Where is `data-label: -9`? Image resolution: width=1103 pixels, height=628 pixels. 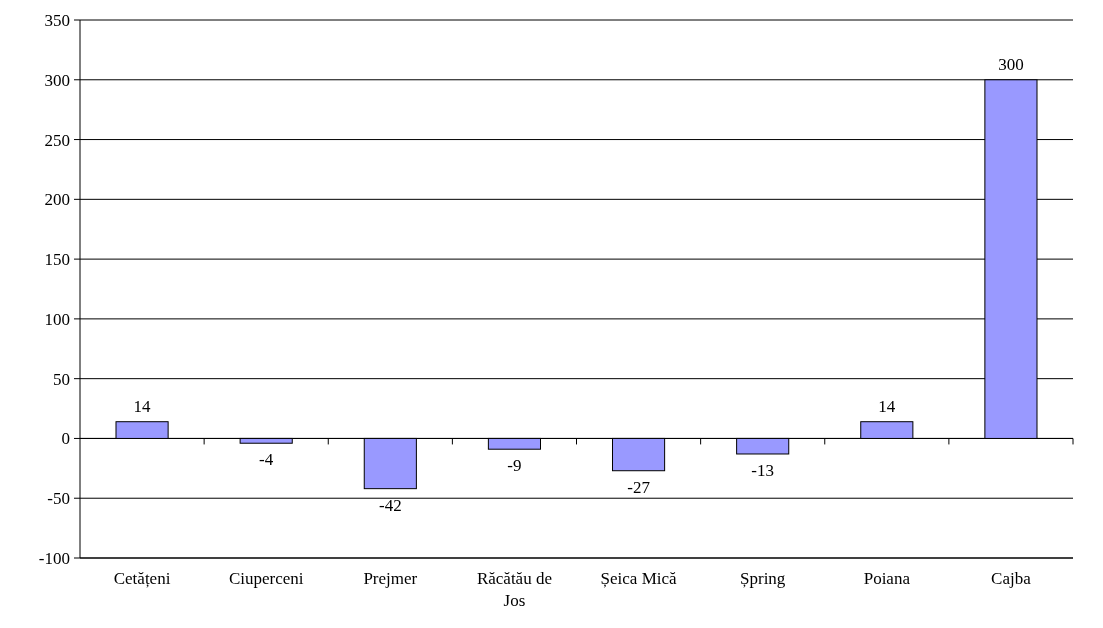 data-label: -9 is located at coordinates (514, 466).